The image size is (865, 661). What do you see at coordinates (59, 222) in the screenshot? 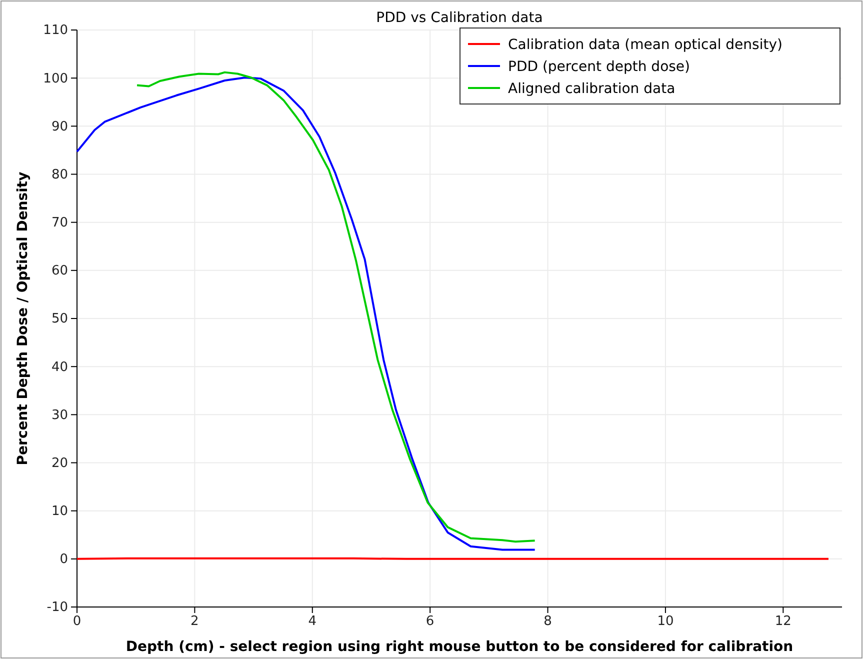
I see `y-tick-label: 70` at bounding box center [59, 222].